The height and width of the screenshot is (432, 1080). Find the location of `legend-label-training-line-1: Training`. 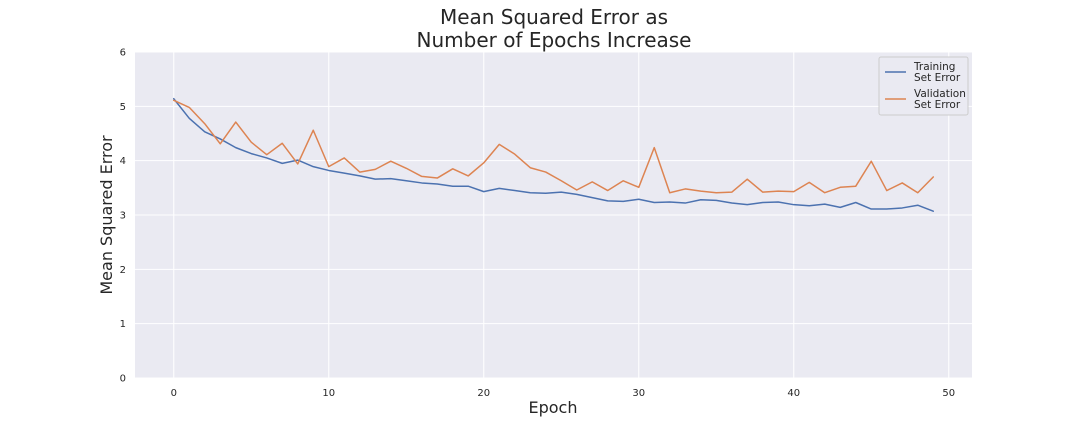

legend-label-training-line-1: Training is located at coordinates (934, 67).